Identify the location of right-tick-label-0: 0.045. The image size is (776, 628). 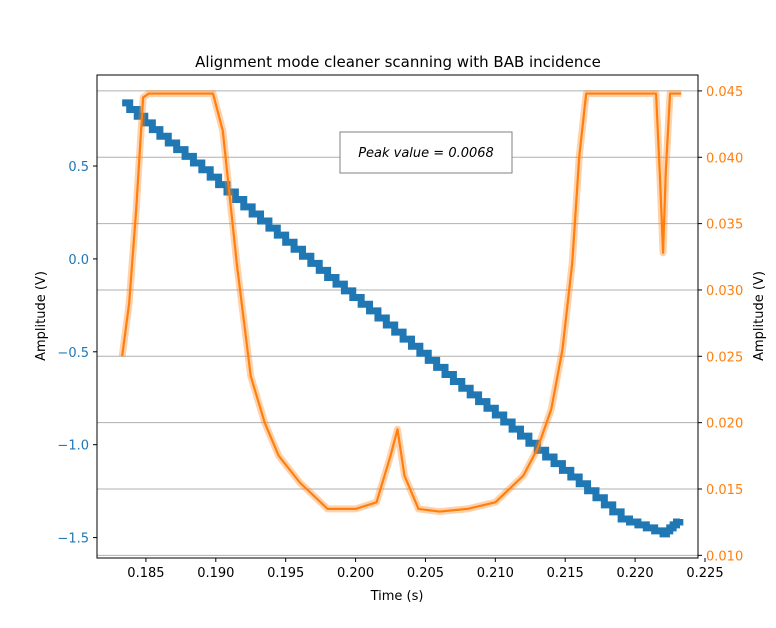
(724, 92).